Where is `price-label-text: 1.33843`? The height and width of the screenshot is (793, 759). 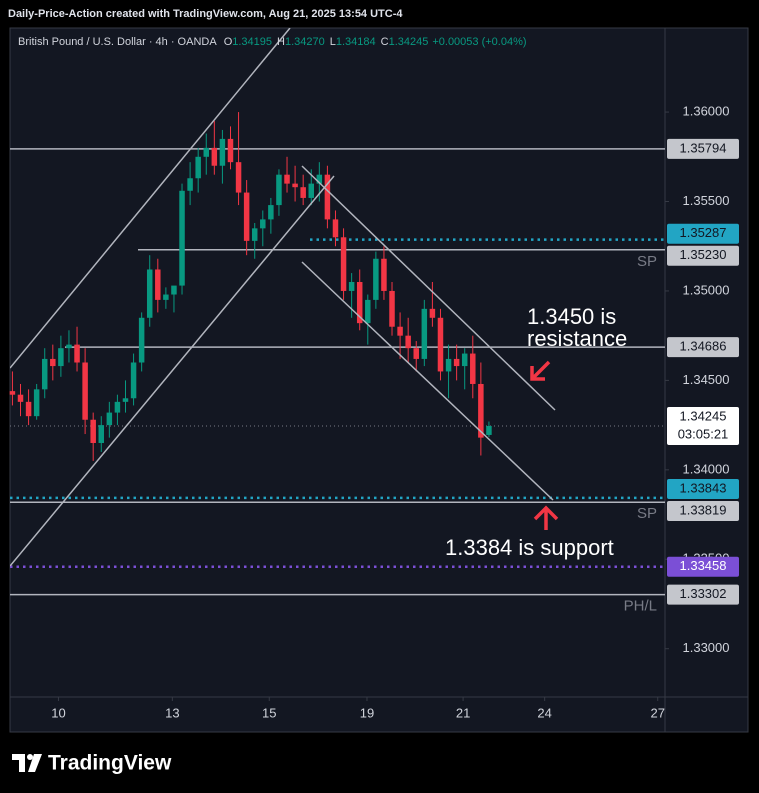 price-label-text: 1.33843 is located at coordinates (703, 487).